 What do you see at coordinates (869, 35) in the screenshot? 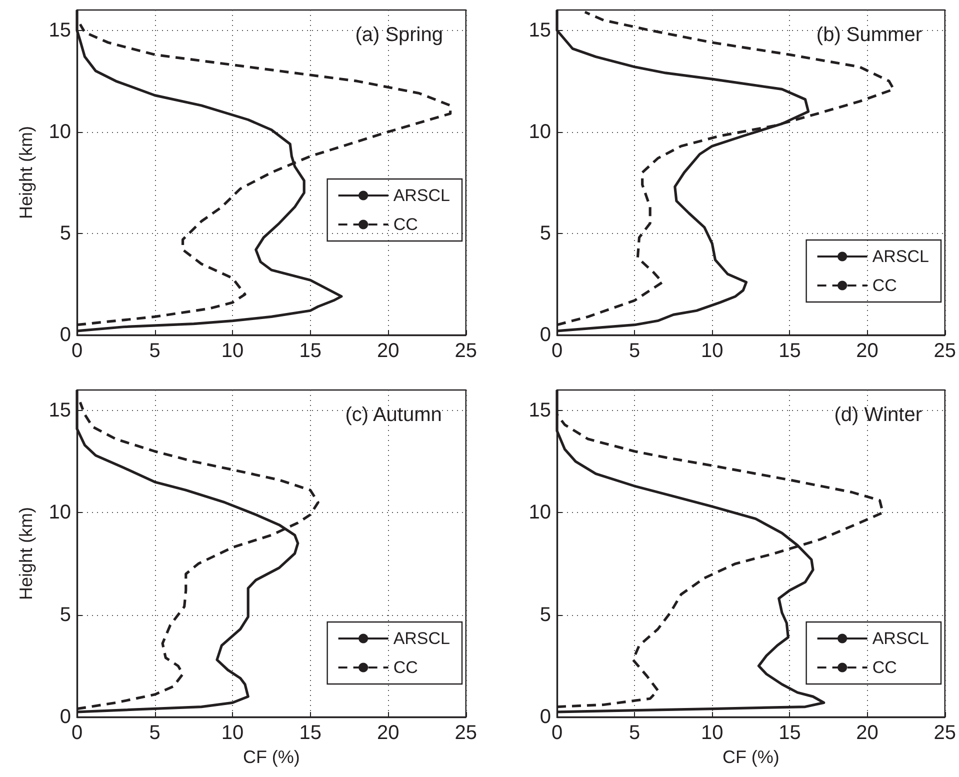
I see `text: (b) Summer` at bounding box center [869, 35].